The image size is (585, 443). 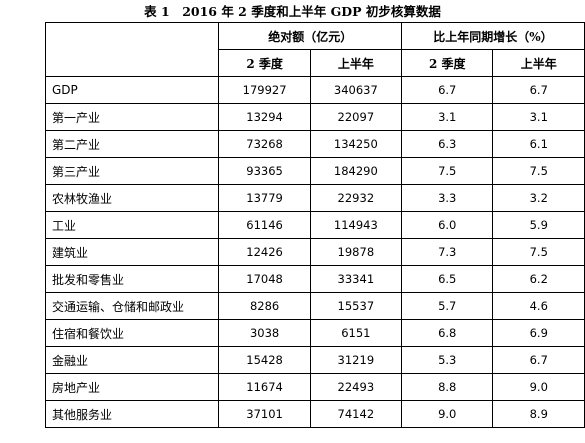 What do you see at coordinates (355, 306) in the screenshot?
I see `h1-amount-cell: 15537` at bounding box center [355, 306].